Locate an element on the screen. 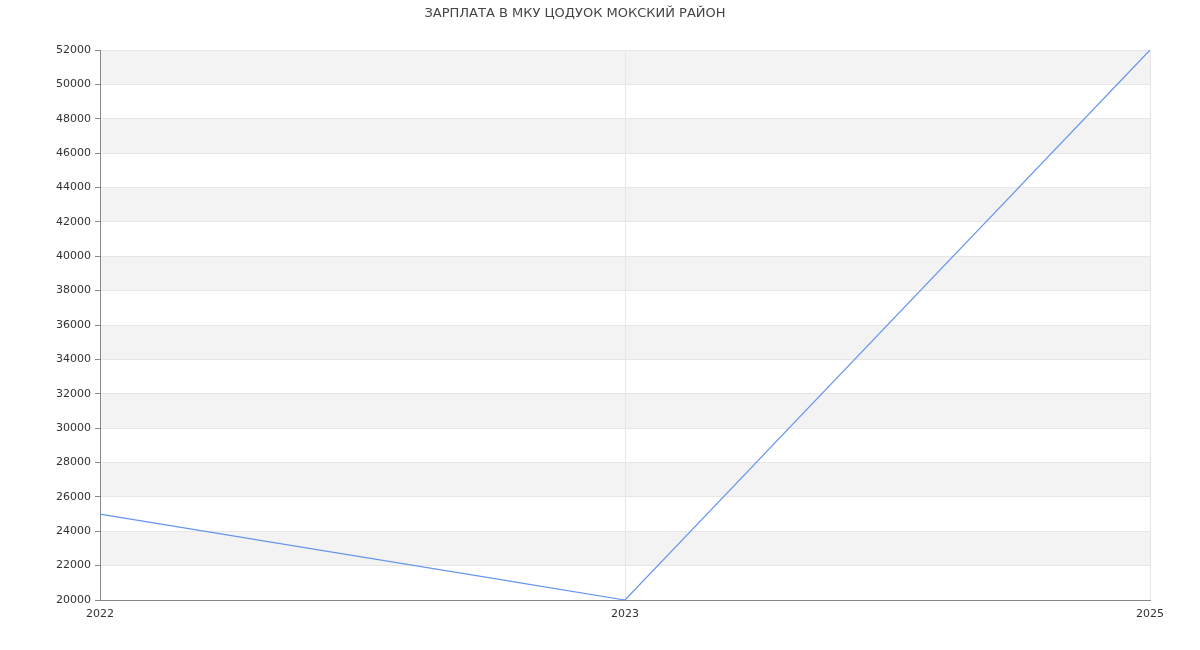 The width and height of the screenshot is (1200, 650). y-tick-label: 36000 is located at coordinates (73, 324).